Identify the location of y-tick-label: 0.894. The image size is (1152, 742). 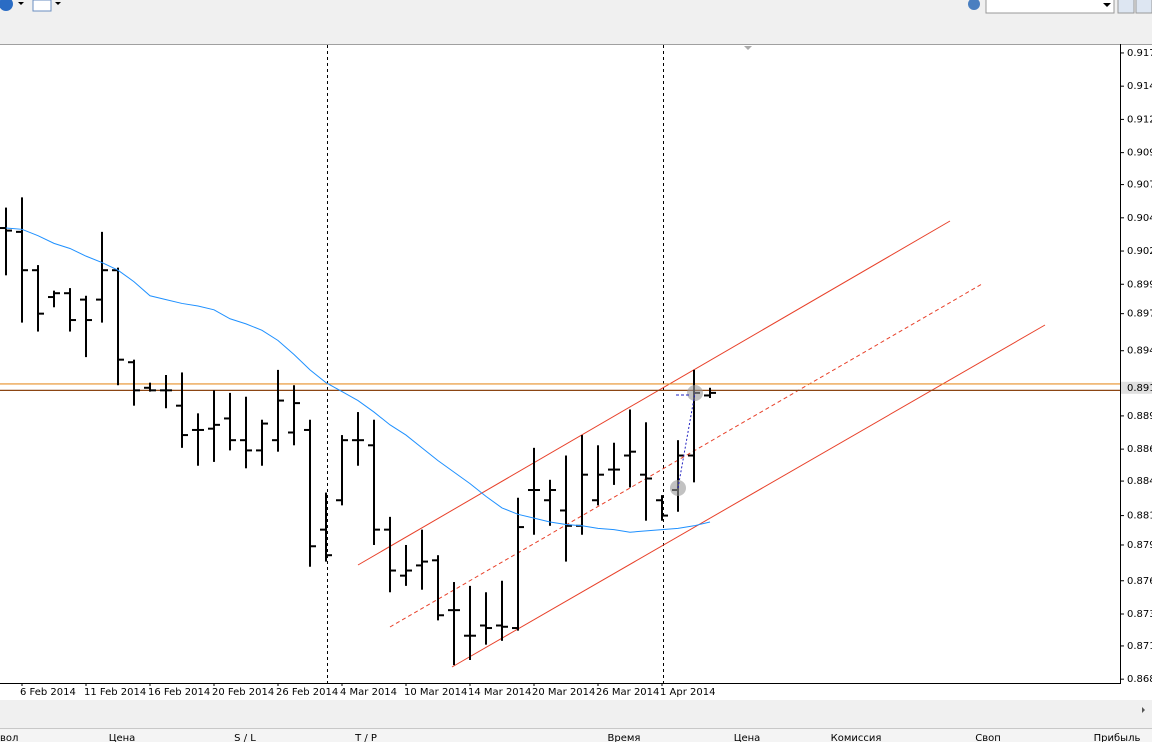
(1139, 351).